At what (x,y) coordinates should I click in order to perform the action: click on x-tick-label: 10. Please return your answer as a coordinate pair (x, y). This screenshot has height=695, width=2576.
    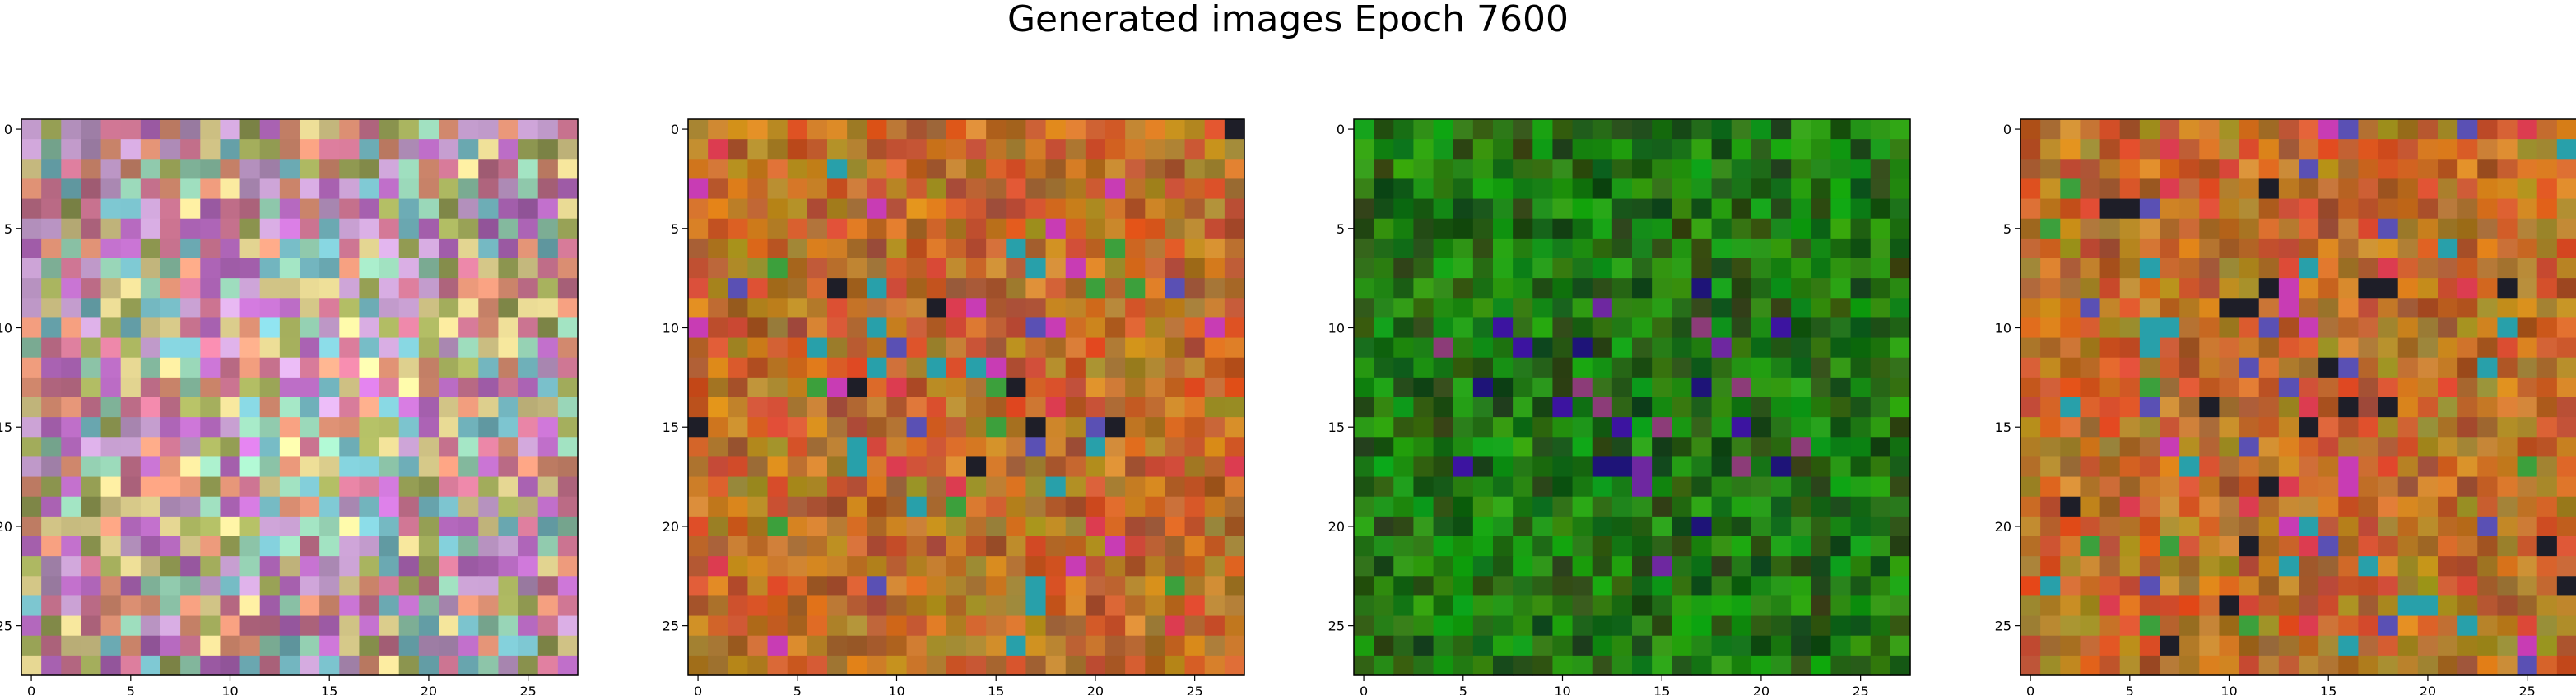
    Looking at the image, I should click on (2228, 689).